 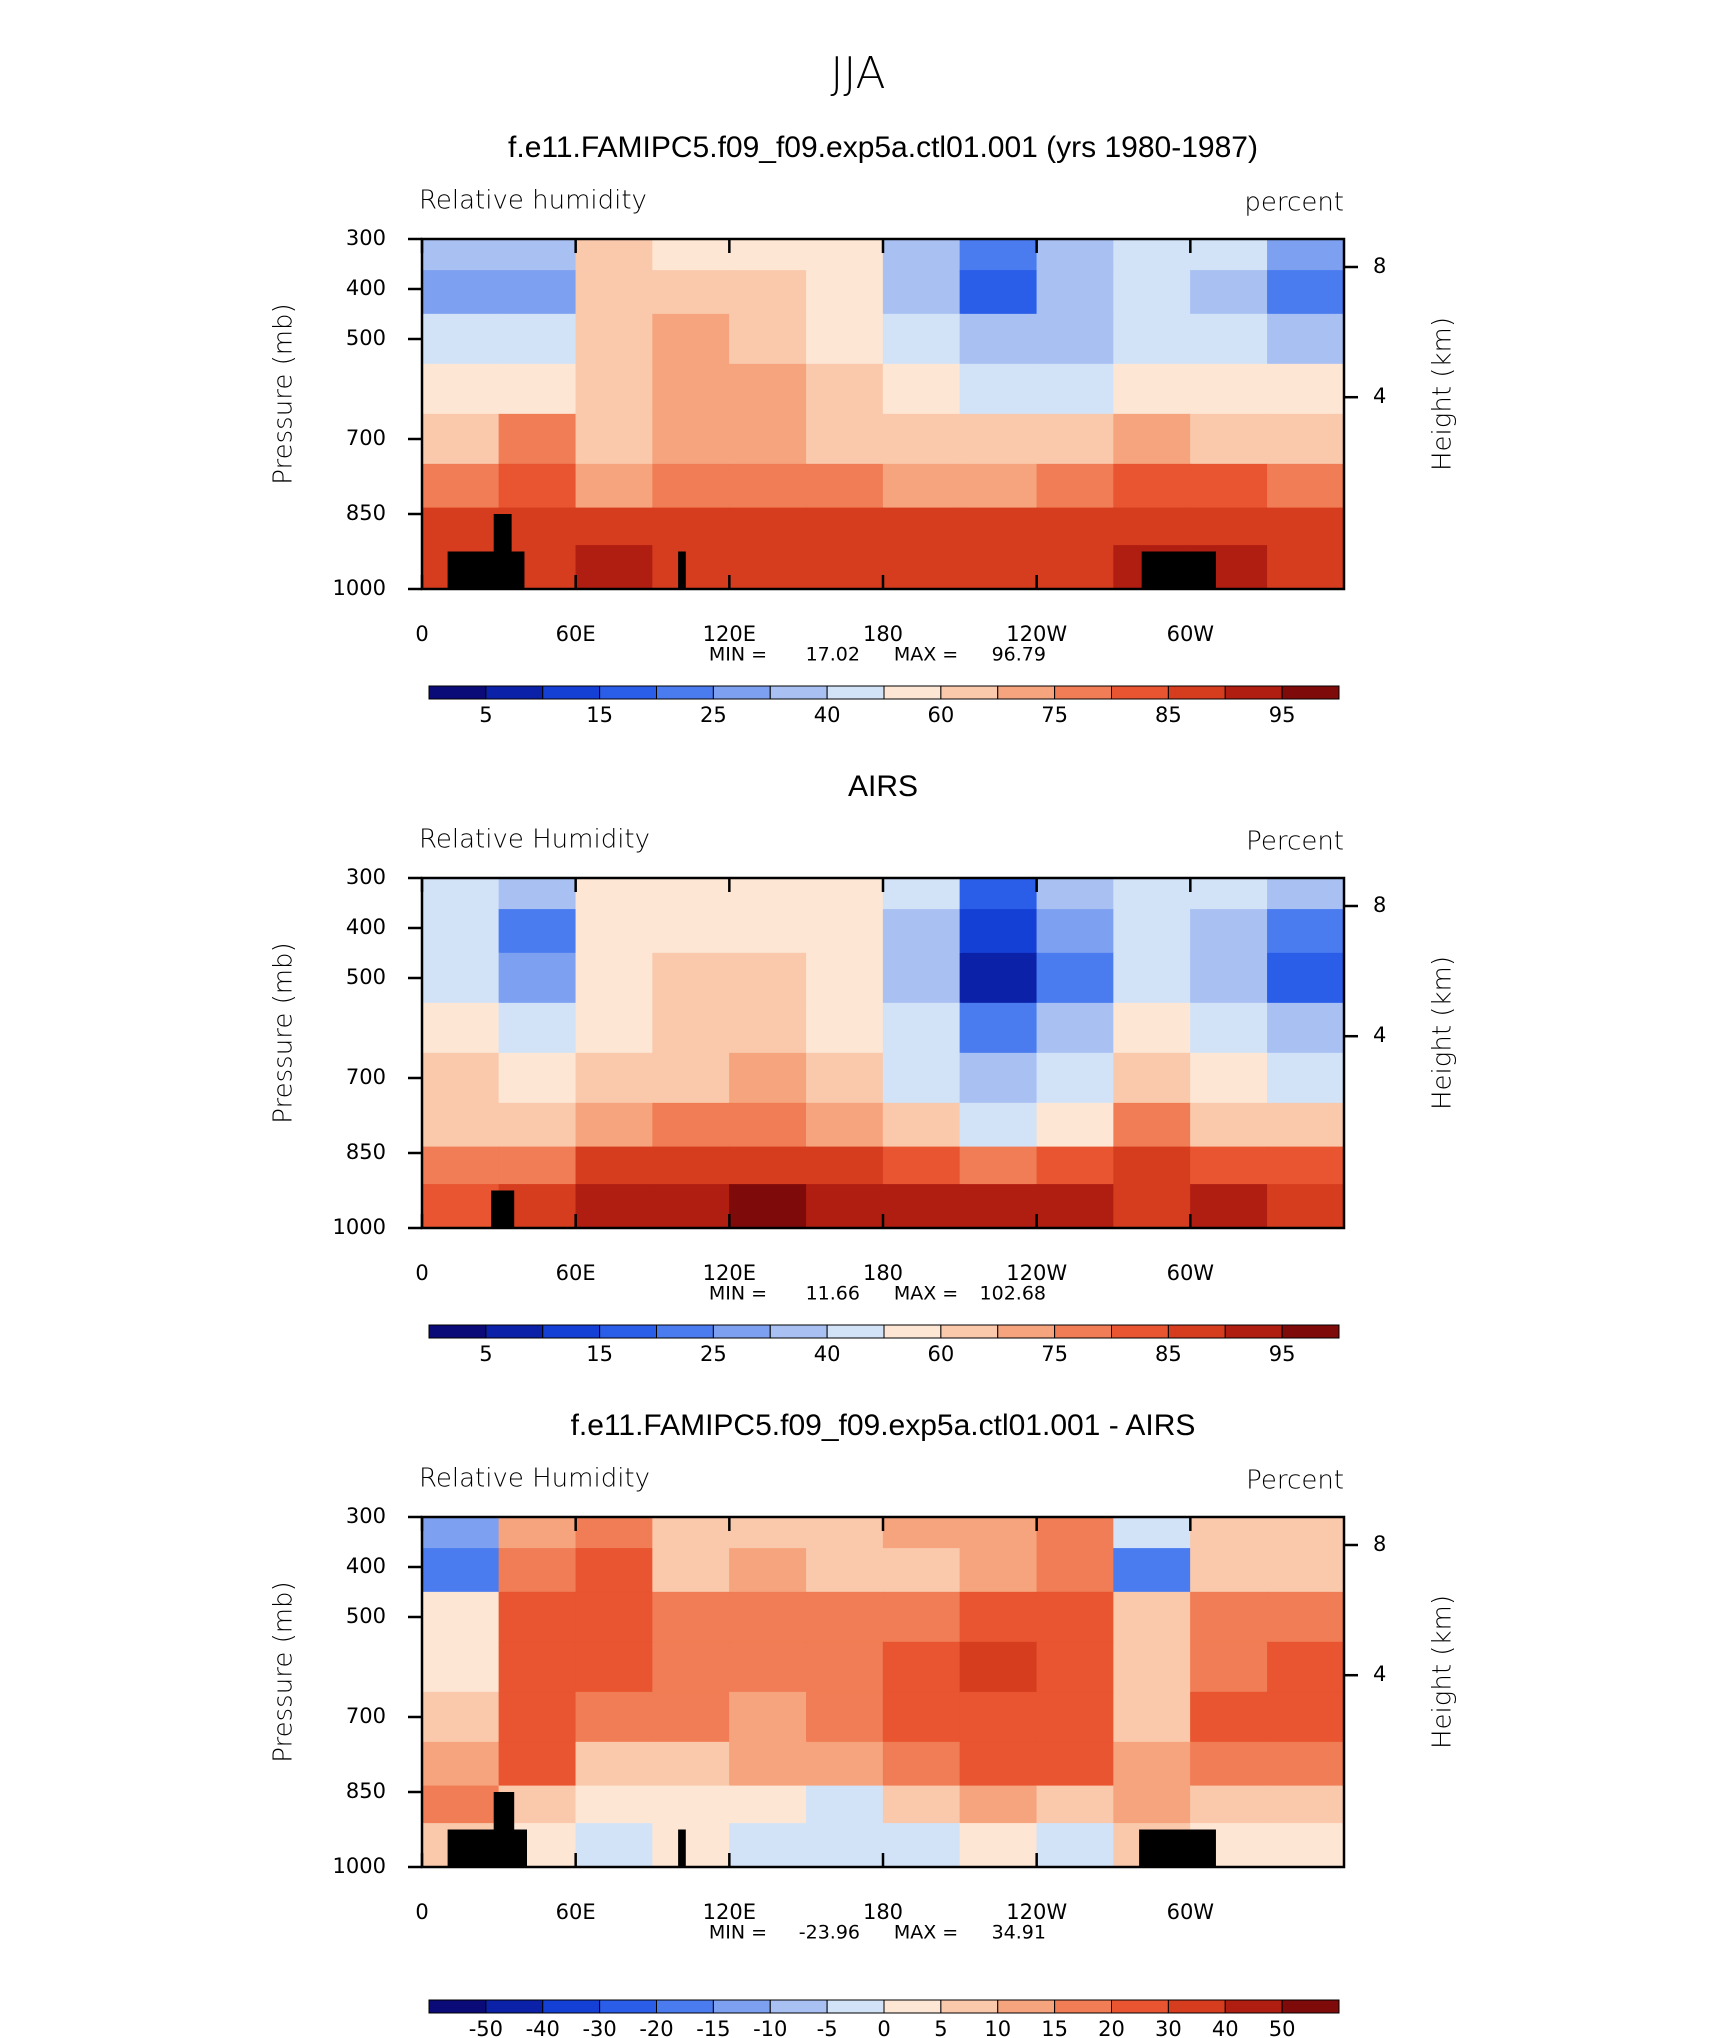 I want to click on panel-title: AIRS, so click(x=883, y=786).